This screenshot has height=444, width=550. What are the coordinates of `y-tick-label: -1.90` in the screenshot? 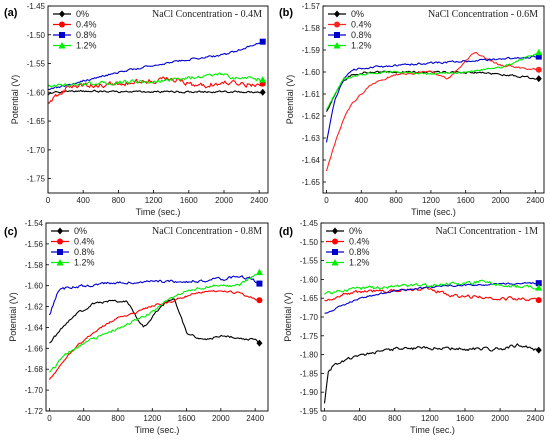 It's located at (309, 392).